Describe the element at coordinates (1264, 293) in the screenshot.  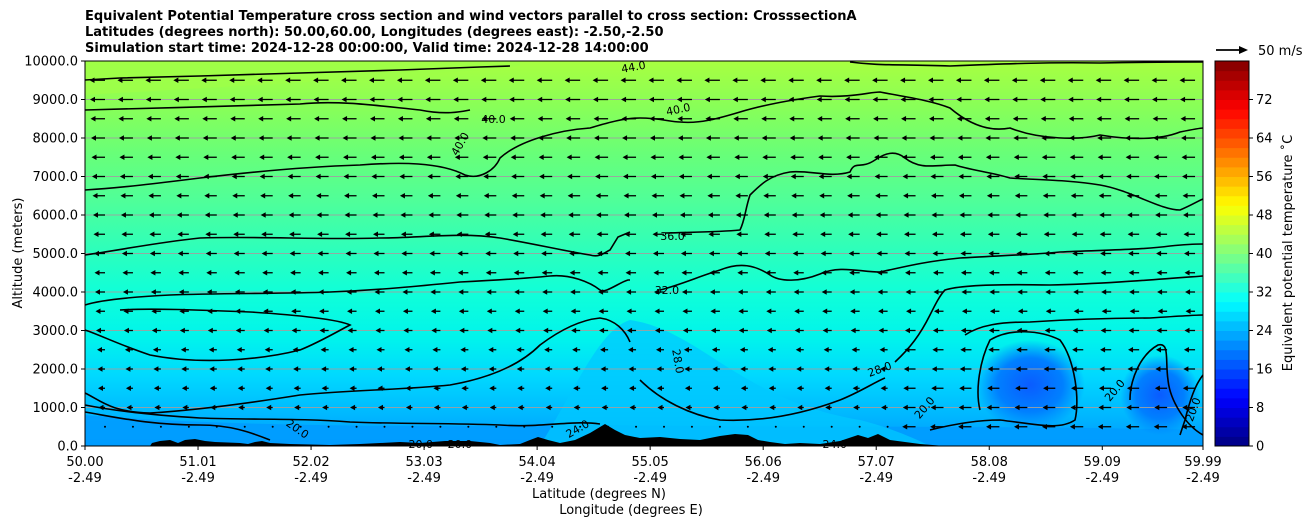
I see `colorbar-tick-label: 32` at that location.